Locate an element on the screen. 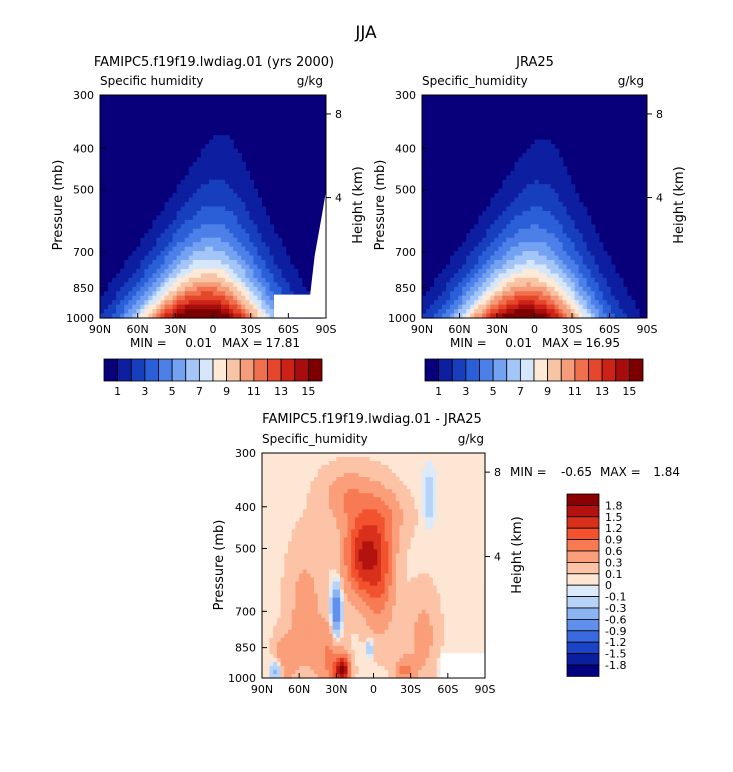  height-tick-label: 4 is located at coordinates (338, 198).